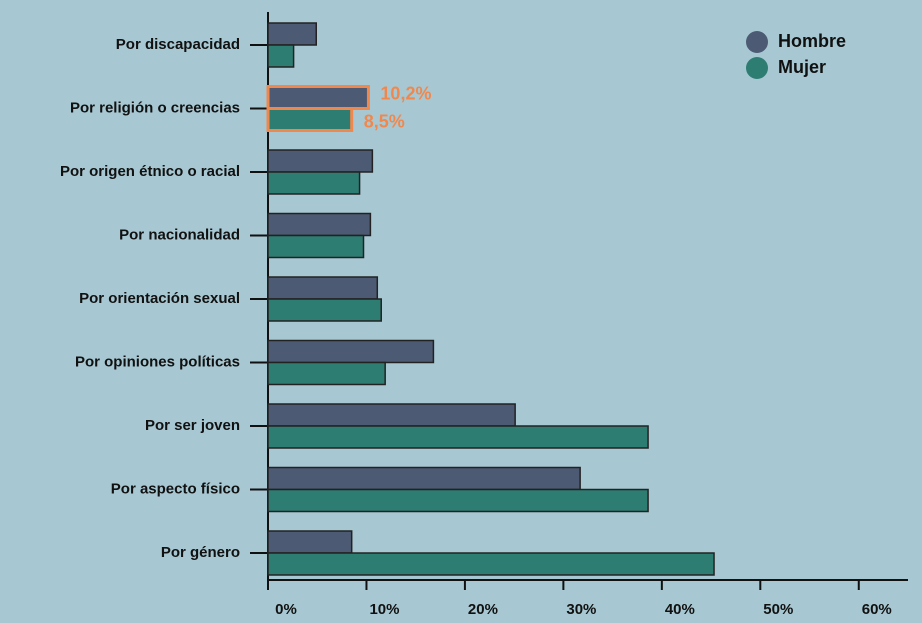 The height and width of the screenshot is (623, 922). I want to click on x-tick-label: 0%, so click(286, 609).